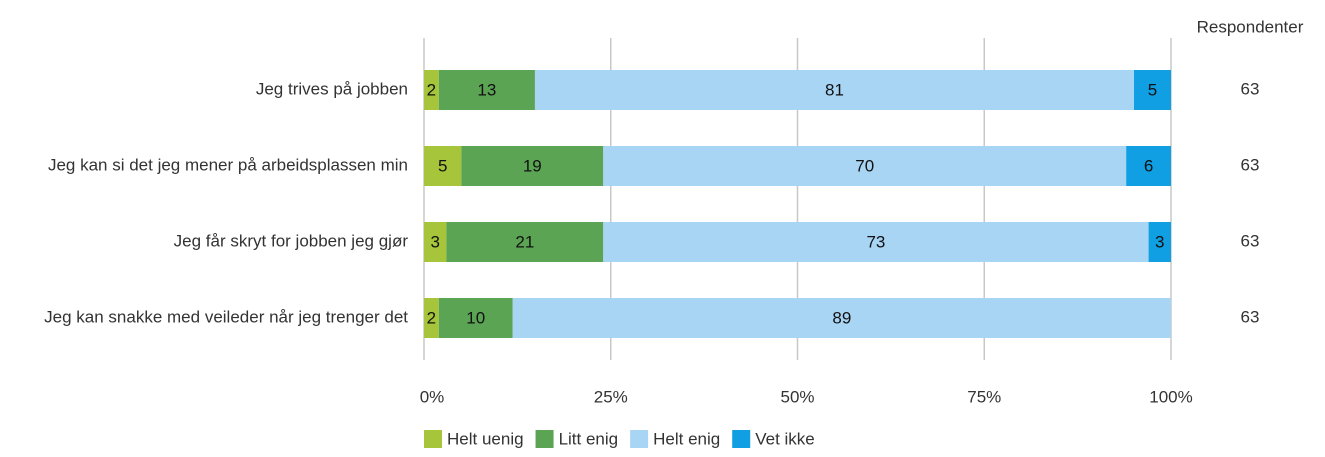 This screenshot has height=457, width=1325. I want to click on value-label: 21, so click(524, 241).